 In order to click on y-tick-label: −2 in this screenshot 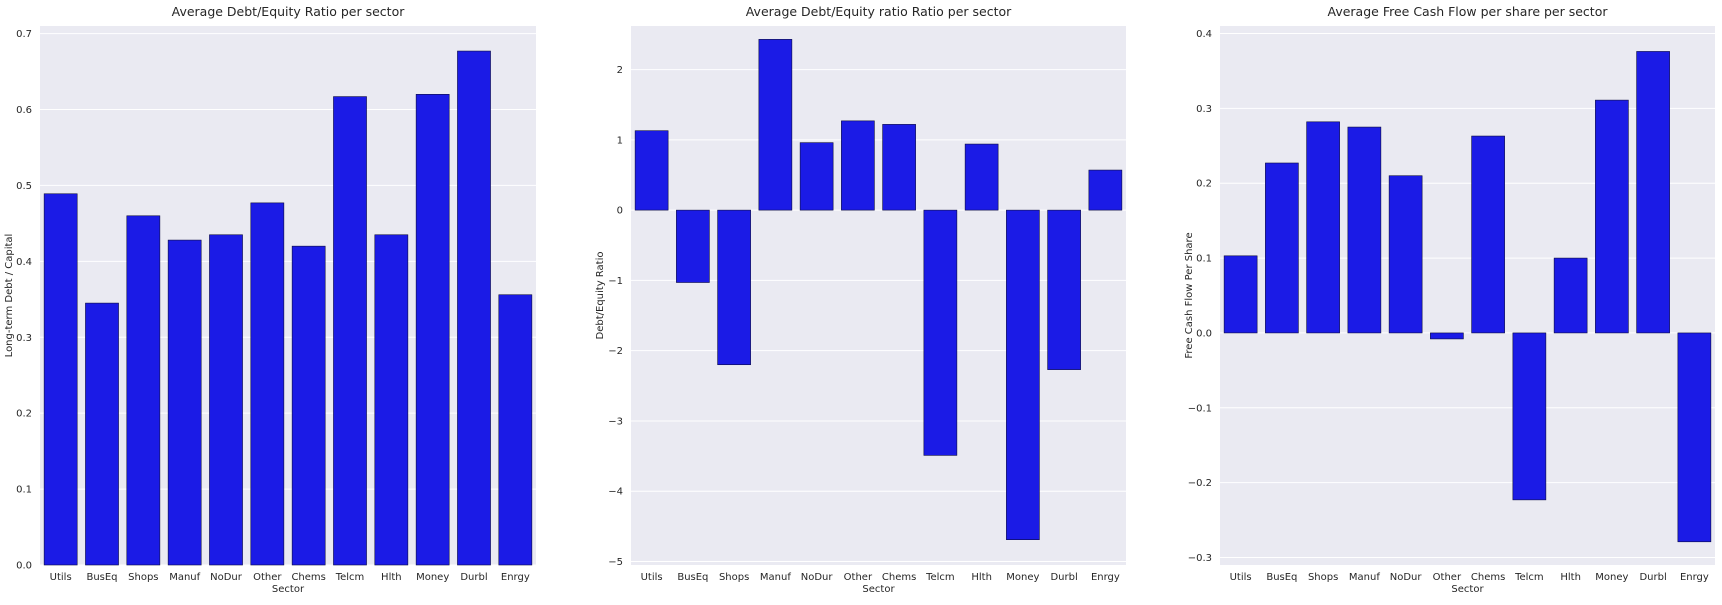, I will do `click(615, 351)`.